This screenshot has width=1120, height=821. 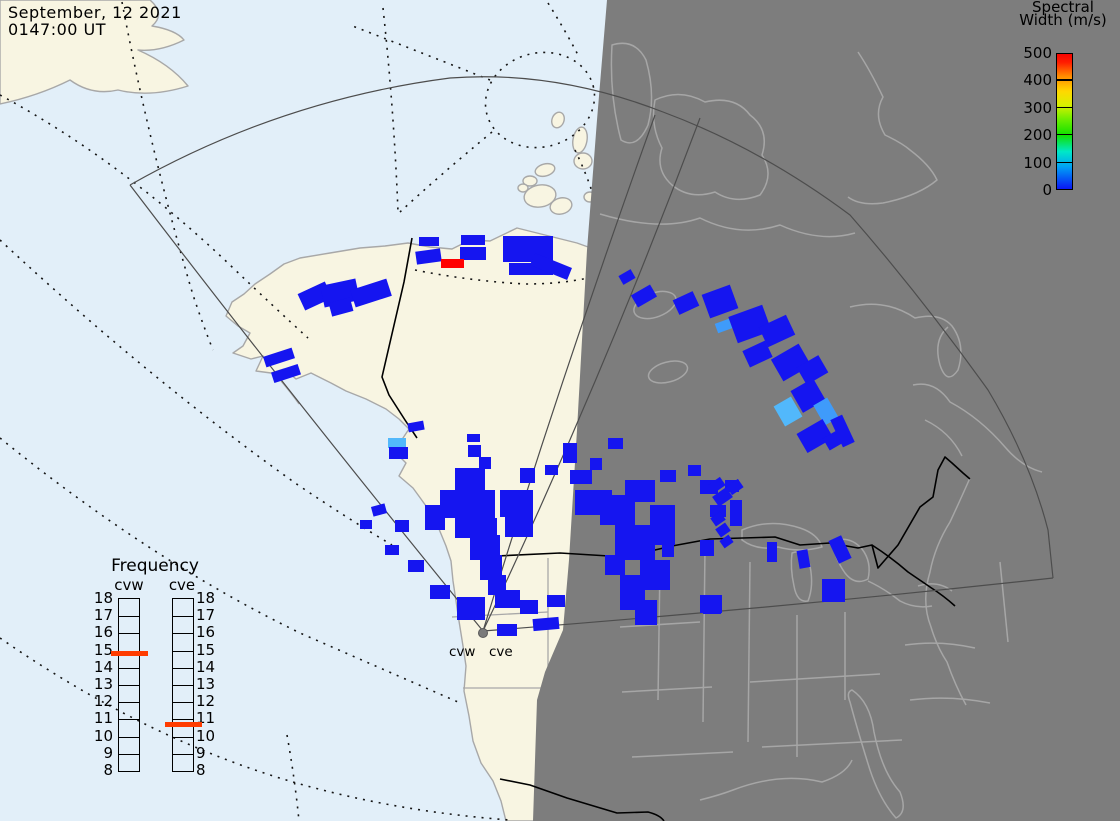 I want to click on colorbar-tick-label: 100, so click(x=1037, y=162).